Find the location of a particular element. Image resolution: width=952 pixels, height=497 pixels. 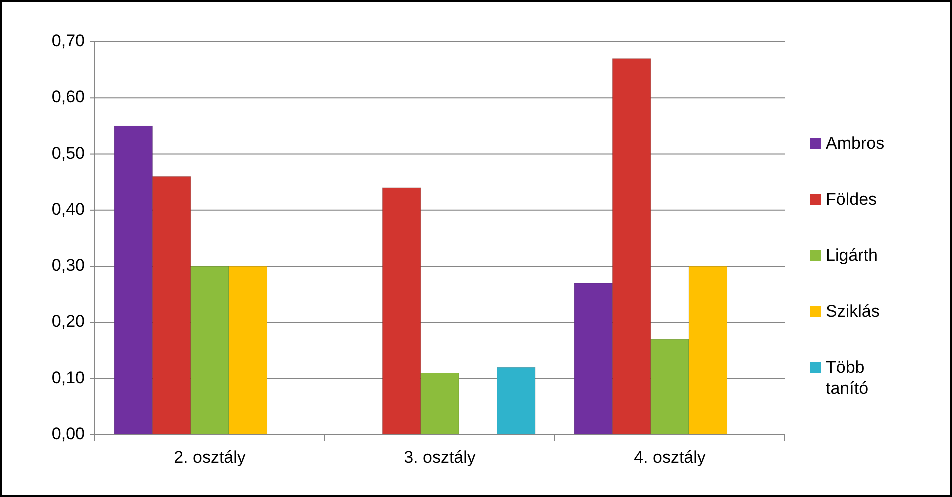

y-tick-label: 0,40 is located at coordinates (68, 209).